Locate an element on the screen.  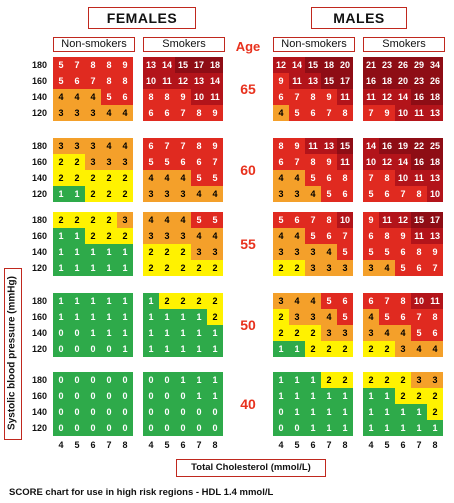
risk-cell: 19 is located at coordinates (403, 146).